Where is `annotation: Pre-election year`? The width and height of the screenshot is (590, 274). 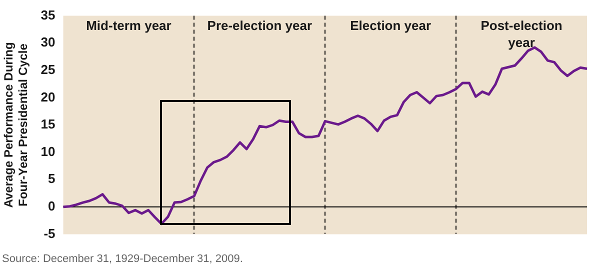 annotation: Pre-election year is located at coordinates (259, 25).